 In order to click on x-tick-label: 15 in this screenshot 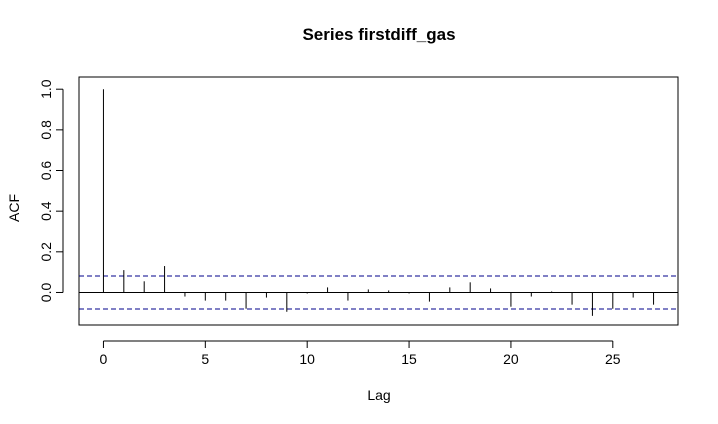, I will do `click(409, 359)`.